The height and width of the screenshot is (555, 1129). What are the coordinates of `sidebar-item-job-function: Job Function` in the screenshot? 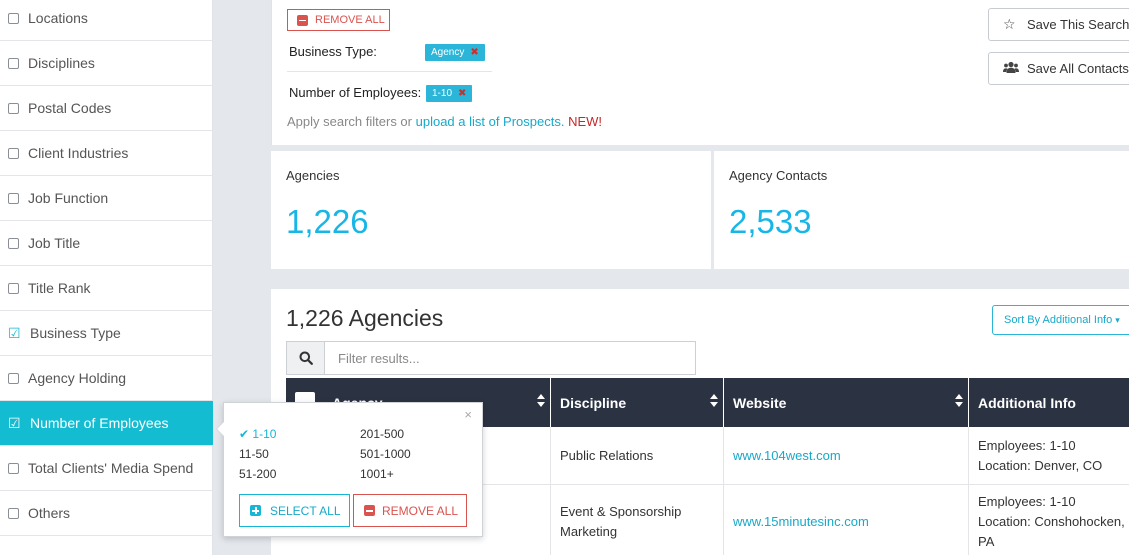 It's located at (106, 198).